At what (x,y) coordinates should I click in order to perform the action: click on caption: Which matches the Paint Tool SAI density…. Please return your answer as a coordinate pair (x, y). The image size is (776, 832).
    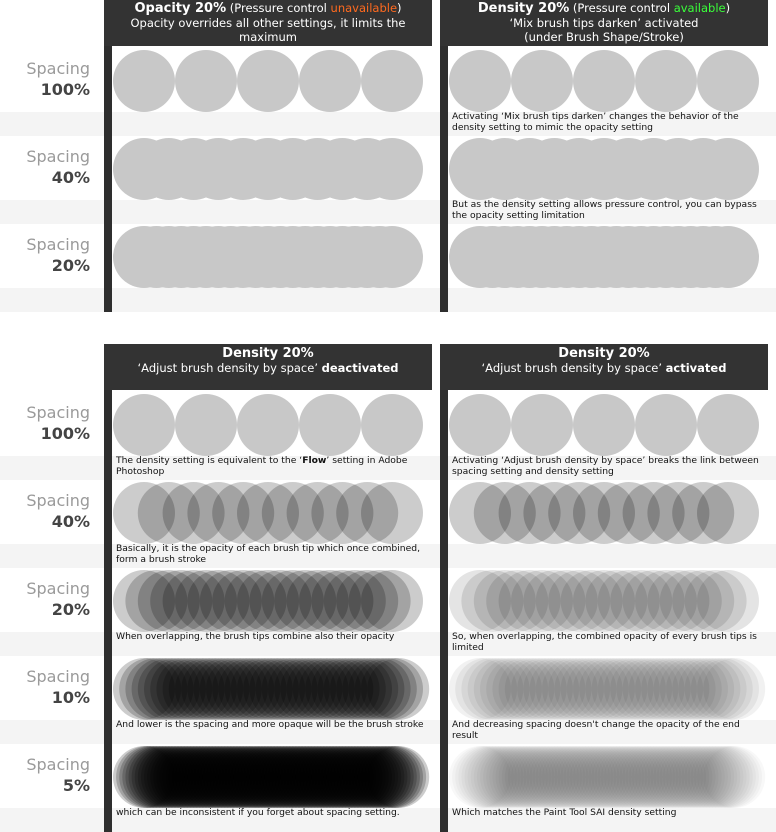
    Looking at the image, I should click on (564, 812).